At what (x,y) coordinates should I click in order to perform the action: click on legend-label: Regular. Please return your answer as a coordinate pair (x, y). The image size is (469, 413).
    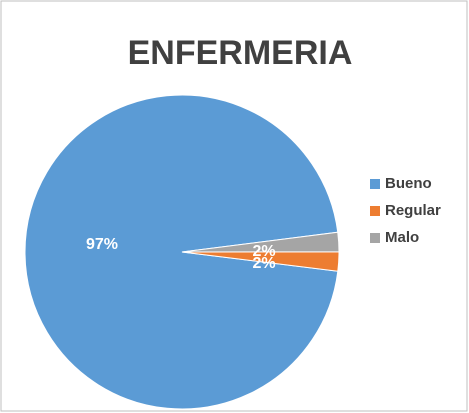
    Looking at the image, I should click on (413, 210).